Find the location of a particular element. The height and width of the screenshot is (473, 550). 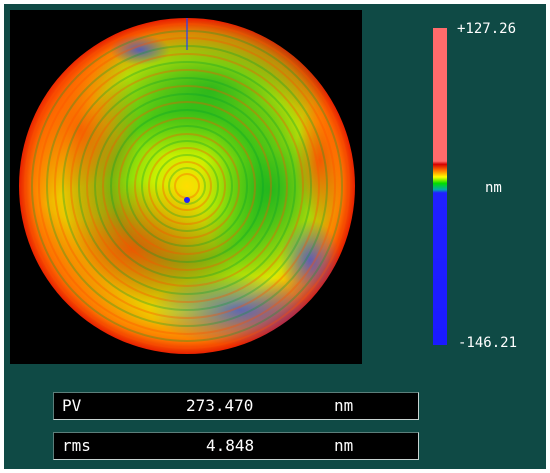

pv-value: 273.470 is located at coordinates (220, 405).